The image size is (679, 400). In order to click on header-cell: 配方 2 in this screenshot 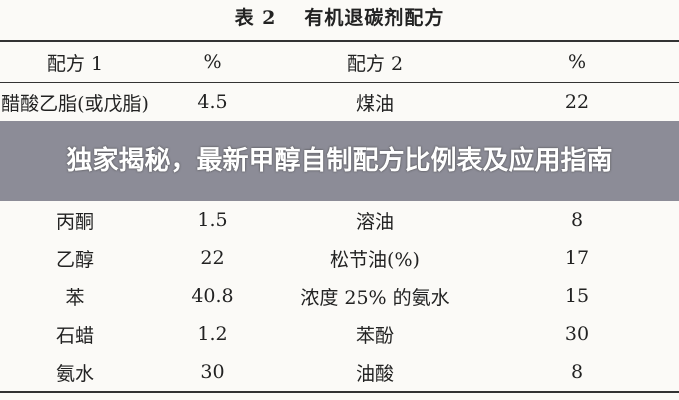, I will do `click(375, 63)`.